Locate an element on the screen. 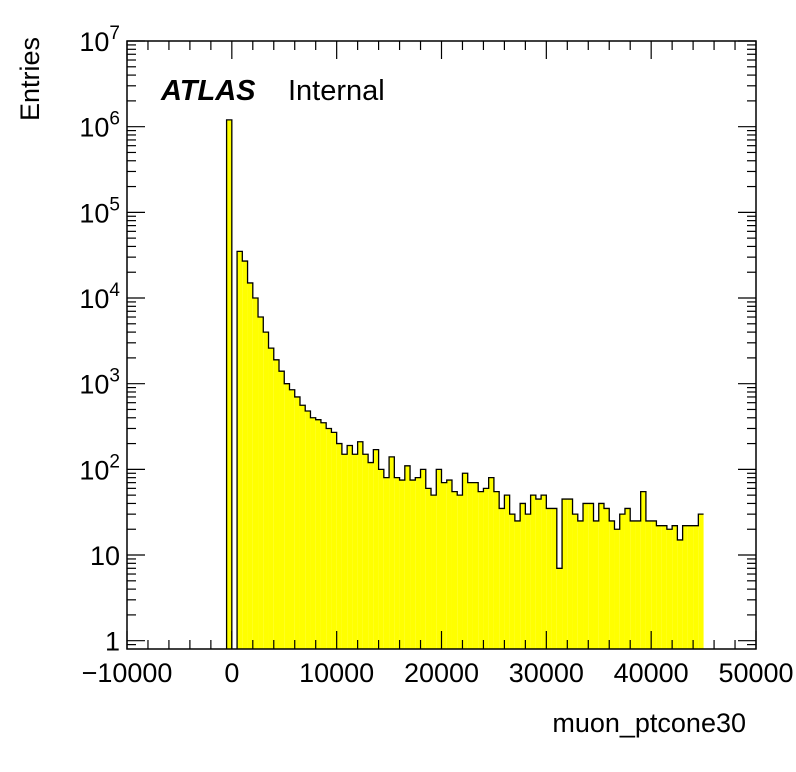 The height and width of the screenshot is (772, 796). x-tick-label: −10000 is located at coordinates (127, 673).